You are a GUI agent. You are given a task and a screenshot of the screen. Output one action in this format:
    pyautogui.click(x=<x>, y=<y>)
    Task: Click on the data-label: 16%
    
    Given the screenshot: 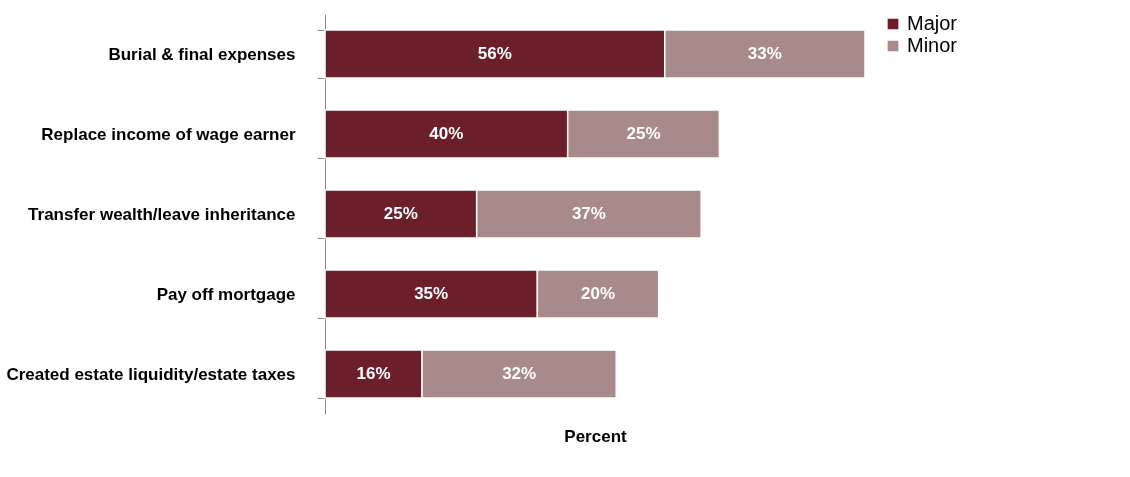 What is the action you would take?
    pyautogui.click(x=373, y=373)
    